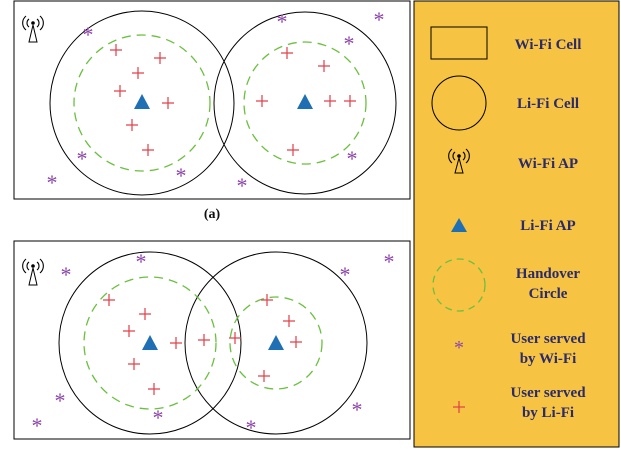  I want to click on lifi-cell-a1, so click(142, 103).